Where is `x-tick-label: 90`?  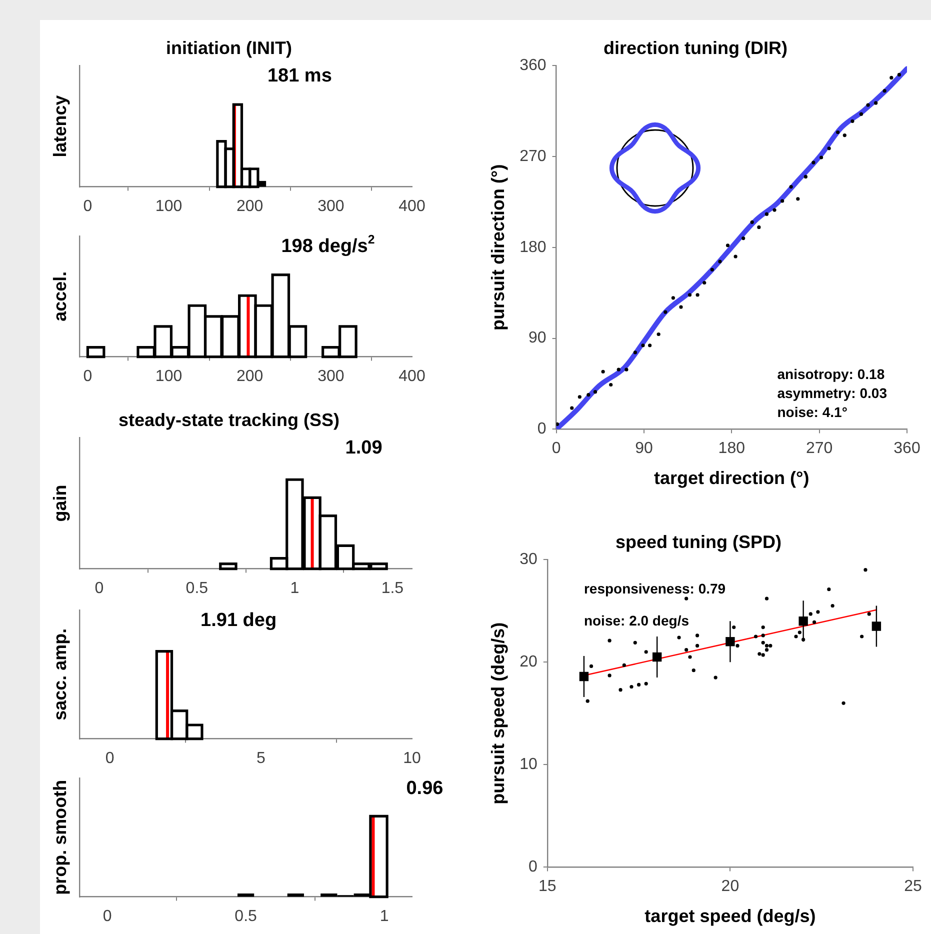
x-tick-label: 90 is located at coordinates (644, 449).